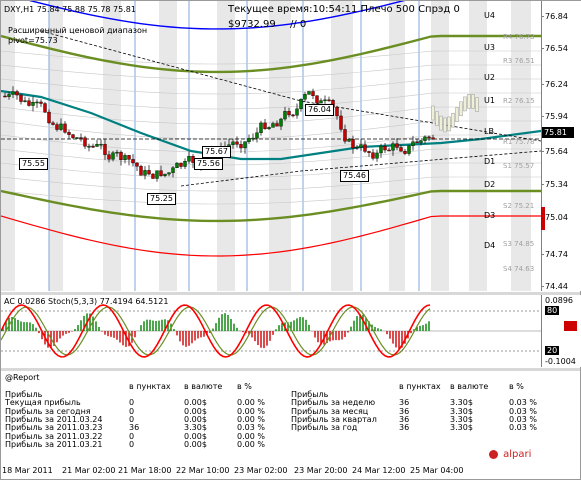 The image size is (581, 480). I want to click on report-row-label: Прибыль за 2011.03.24, so click(54, 419).